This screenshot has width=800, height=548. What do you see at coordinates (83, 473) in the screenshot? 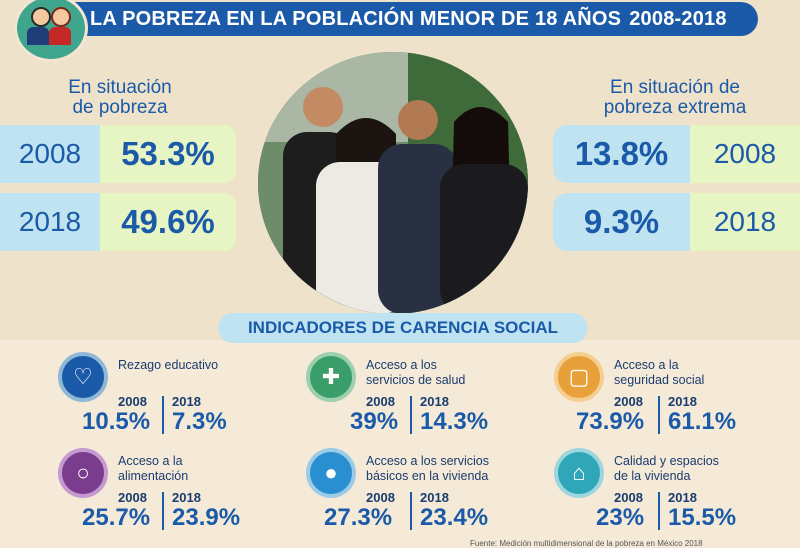
I see `food-icon: ○` at bounding box center [83, 473].